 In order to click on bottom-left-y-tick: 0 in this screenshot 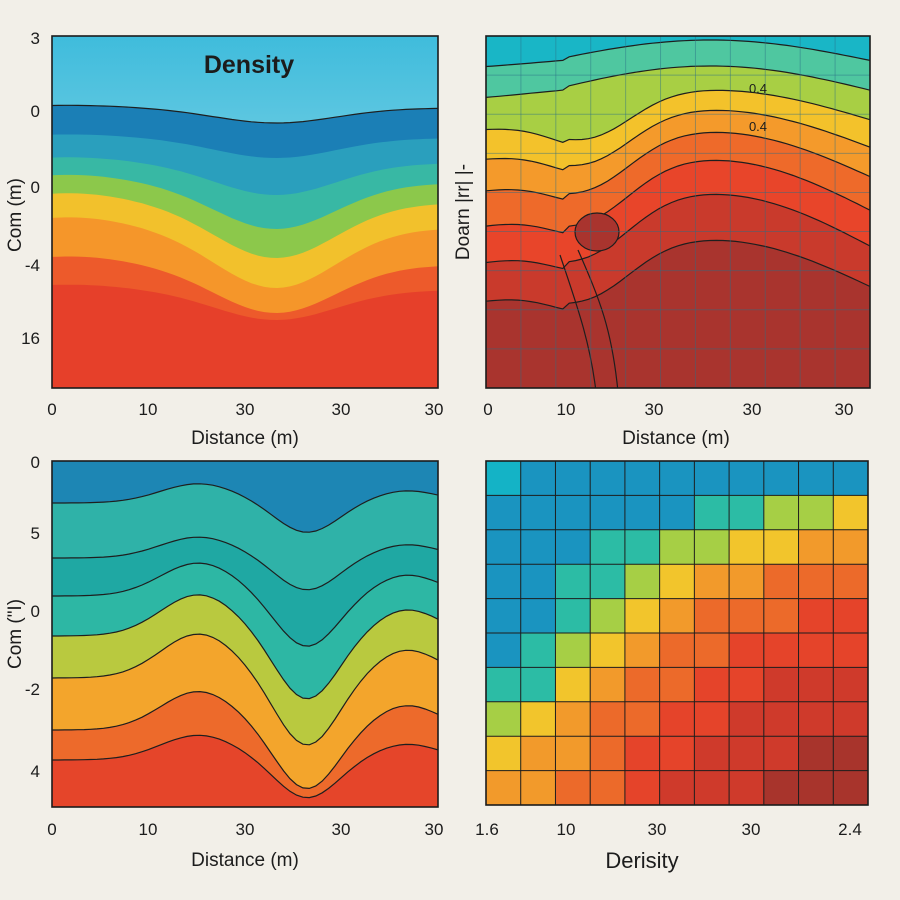, I will do `click(35, 611)`.